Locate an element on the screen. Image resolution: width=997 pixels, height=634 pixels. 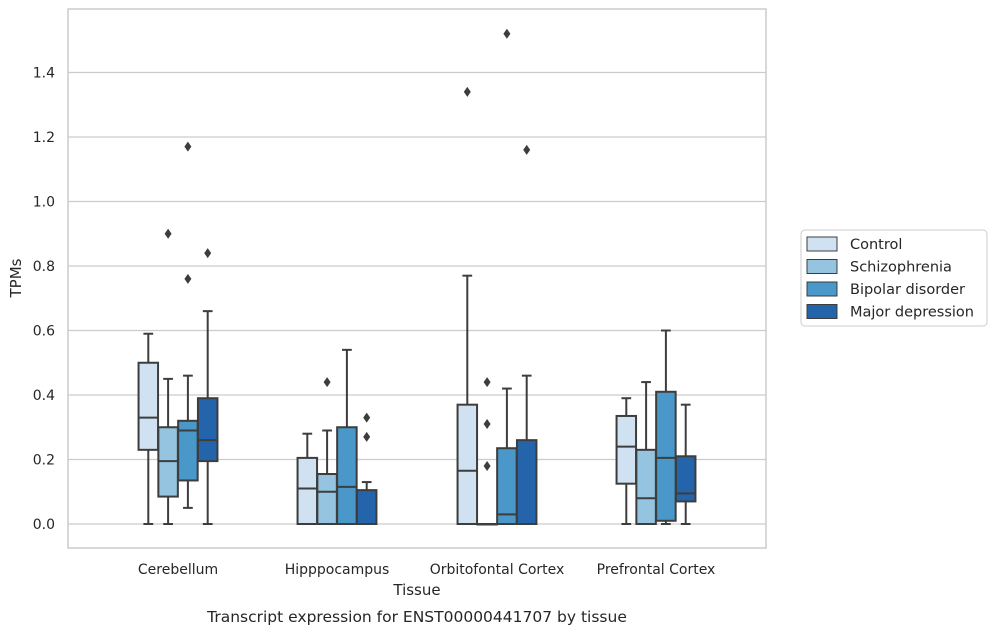
legend-frame is located at coordinates (894, 278).